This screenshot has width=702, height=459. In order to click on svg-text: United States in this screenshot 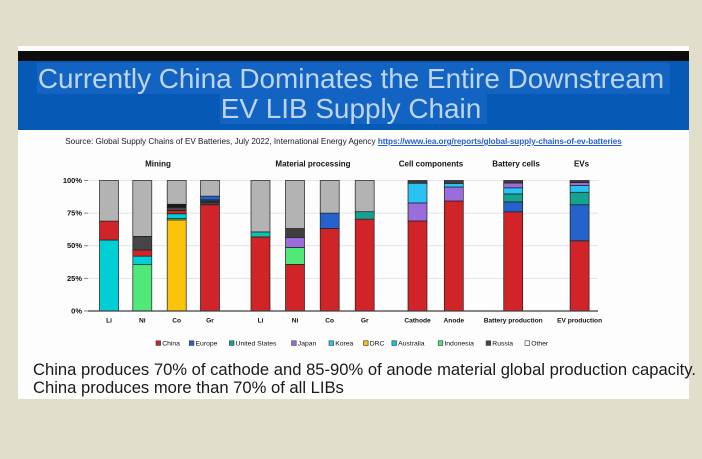, I will do `click(256, 343)`.